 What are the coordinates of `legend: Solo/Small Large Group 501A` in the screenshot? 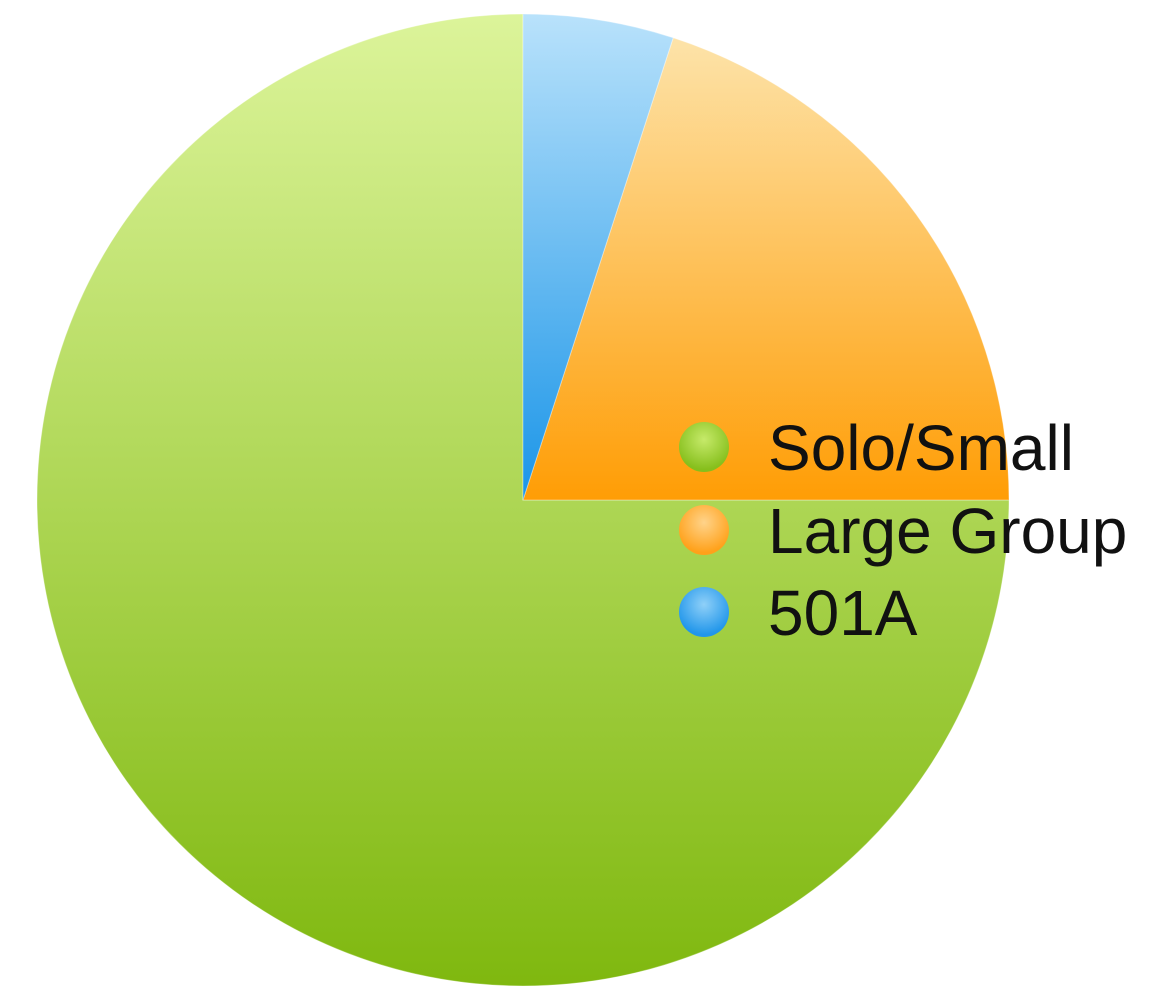 It's located at (903, 530).